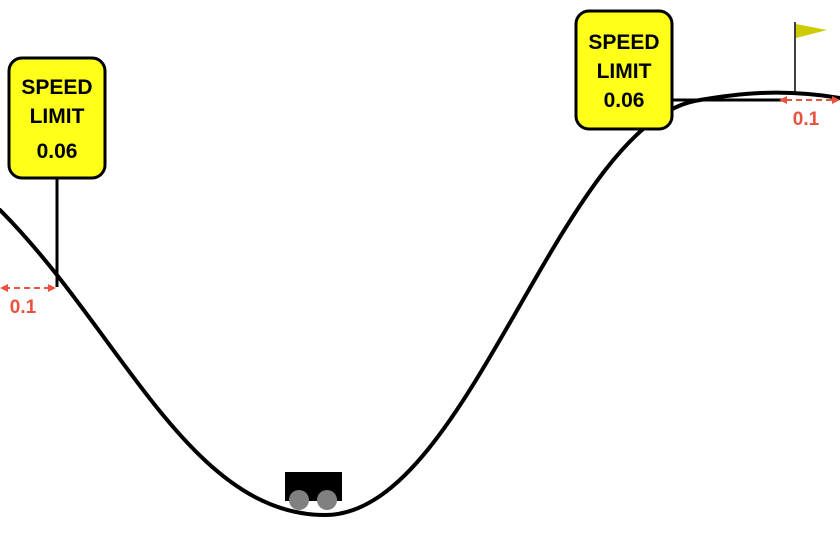  I want to click on goal-flag-icon, so click(810, 57).